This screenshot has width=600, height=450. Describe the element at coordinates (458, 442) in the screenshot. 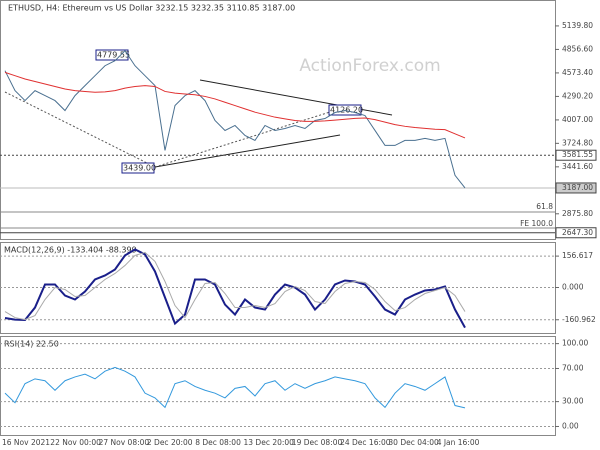

I see `x-tick-label: 4 Jan 16:00` at that location.